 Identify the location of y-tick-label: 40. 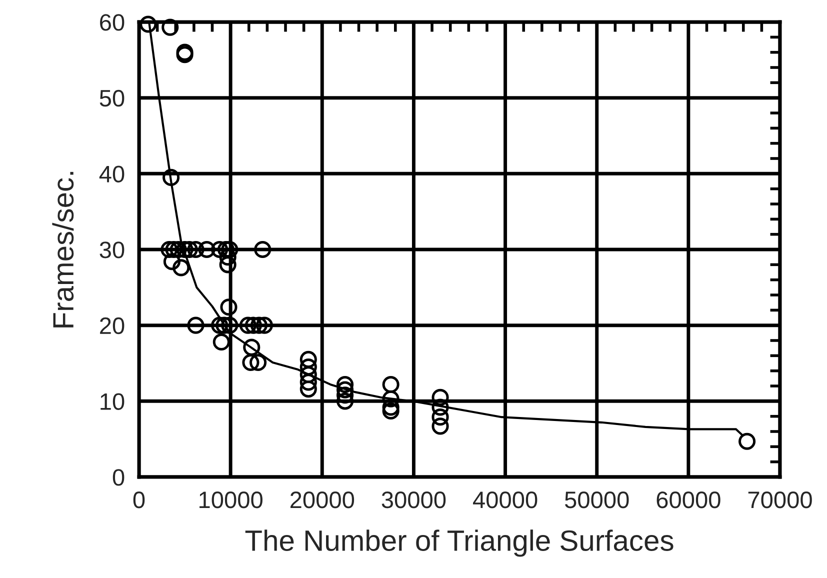
(111, 174).